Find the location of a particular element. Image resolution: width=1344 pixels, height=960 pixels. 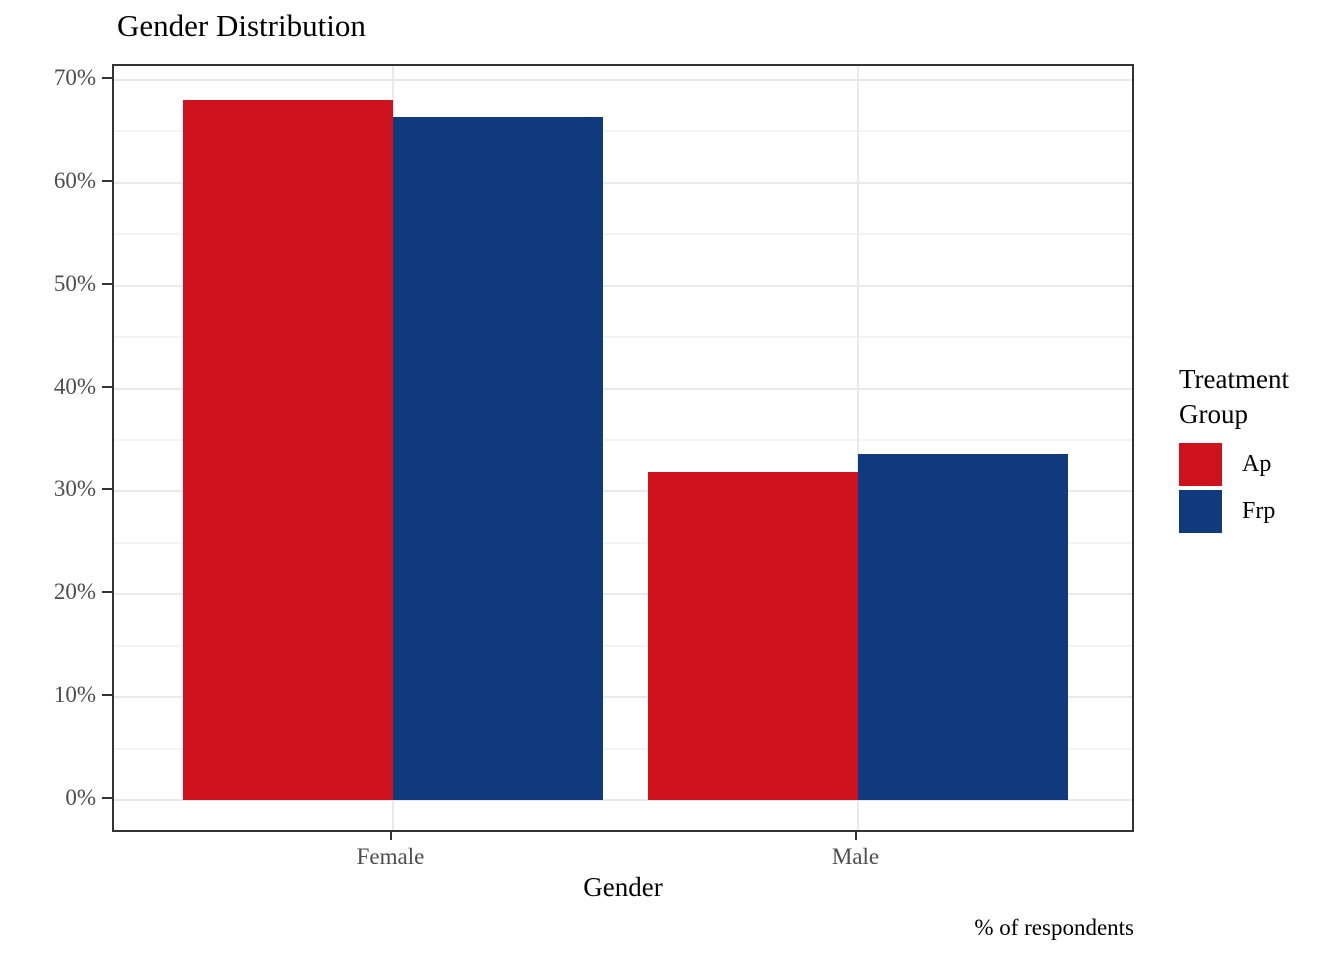

bar-female-ap is located at coordinates (287, 449).